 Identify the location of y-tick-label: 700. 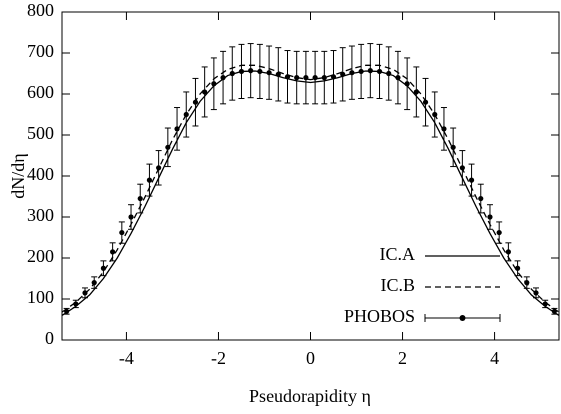
(40, 51).